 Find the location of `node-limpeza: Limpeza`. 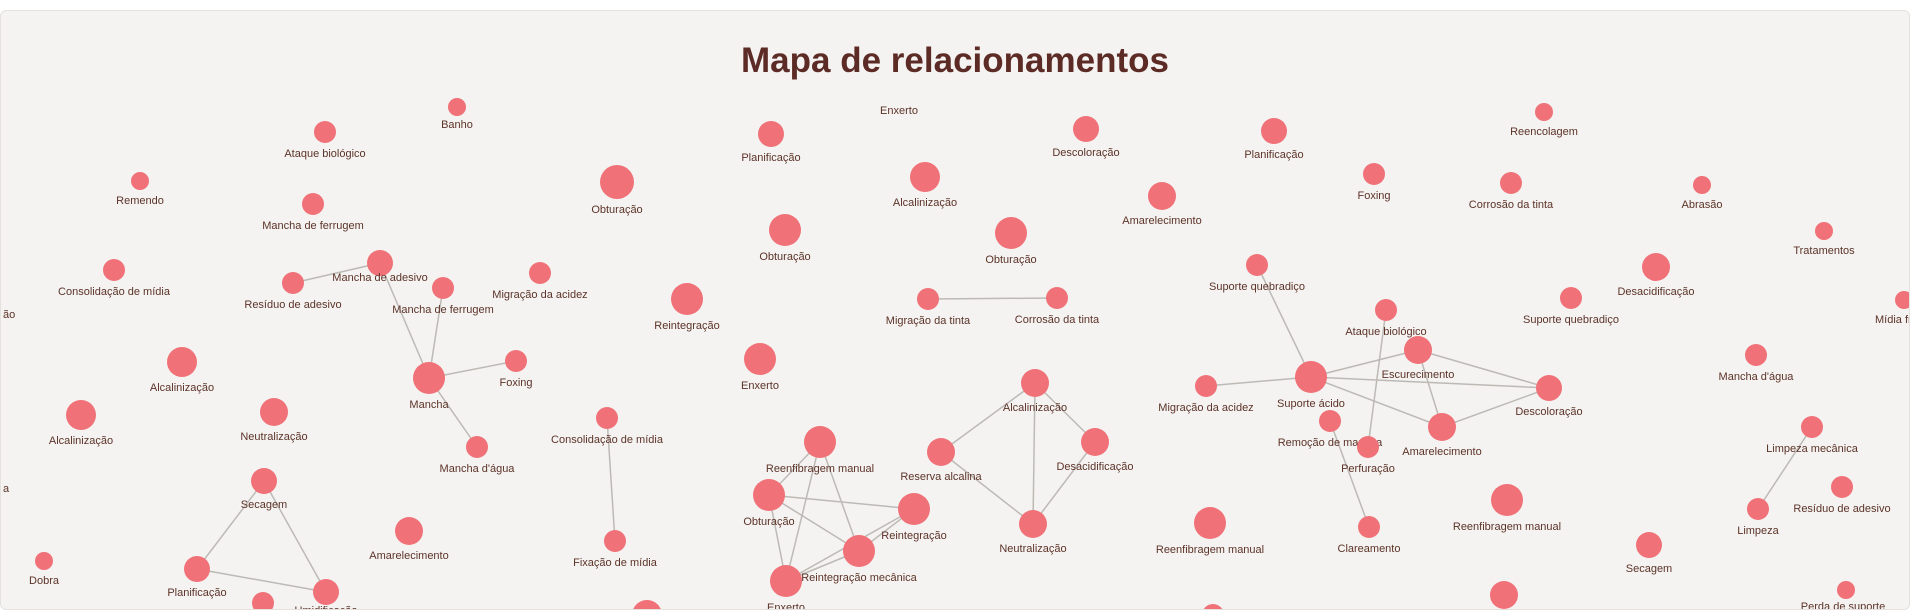

node-limpeza: Limpeza is located at coordinates (1758, 517).